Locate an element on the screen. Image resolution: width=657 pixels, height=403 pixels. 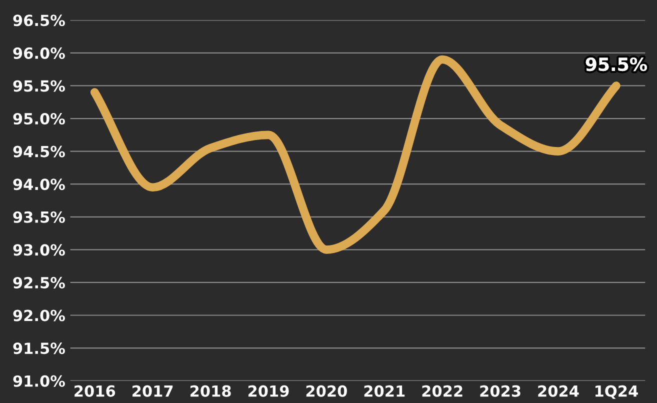
x-tick-label: 2019 is located at coordinates (268, 391).